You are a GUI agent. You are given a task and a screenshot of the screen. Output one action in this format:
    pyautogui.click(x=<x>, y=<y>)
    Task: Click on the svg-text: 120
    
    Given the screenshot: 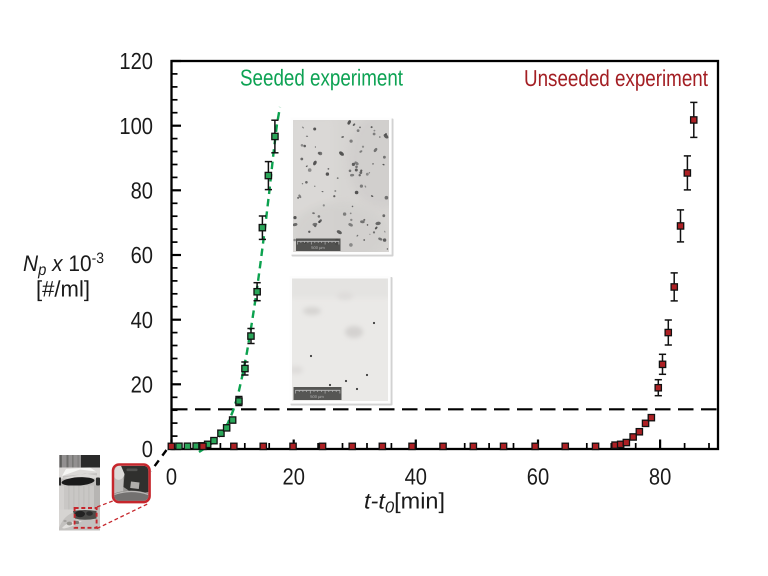 What is the action you would take?
    pyautogui.click(x=136, y=61)
    